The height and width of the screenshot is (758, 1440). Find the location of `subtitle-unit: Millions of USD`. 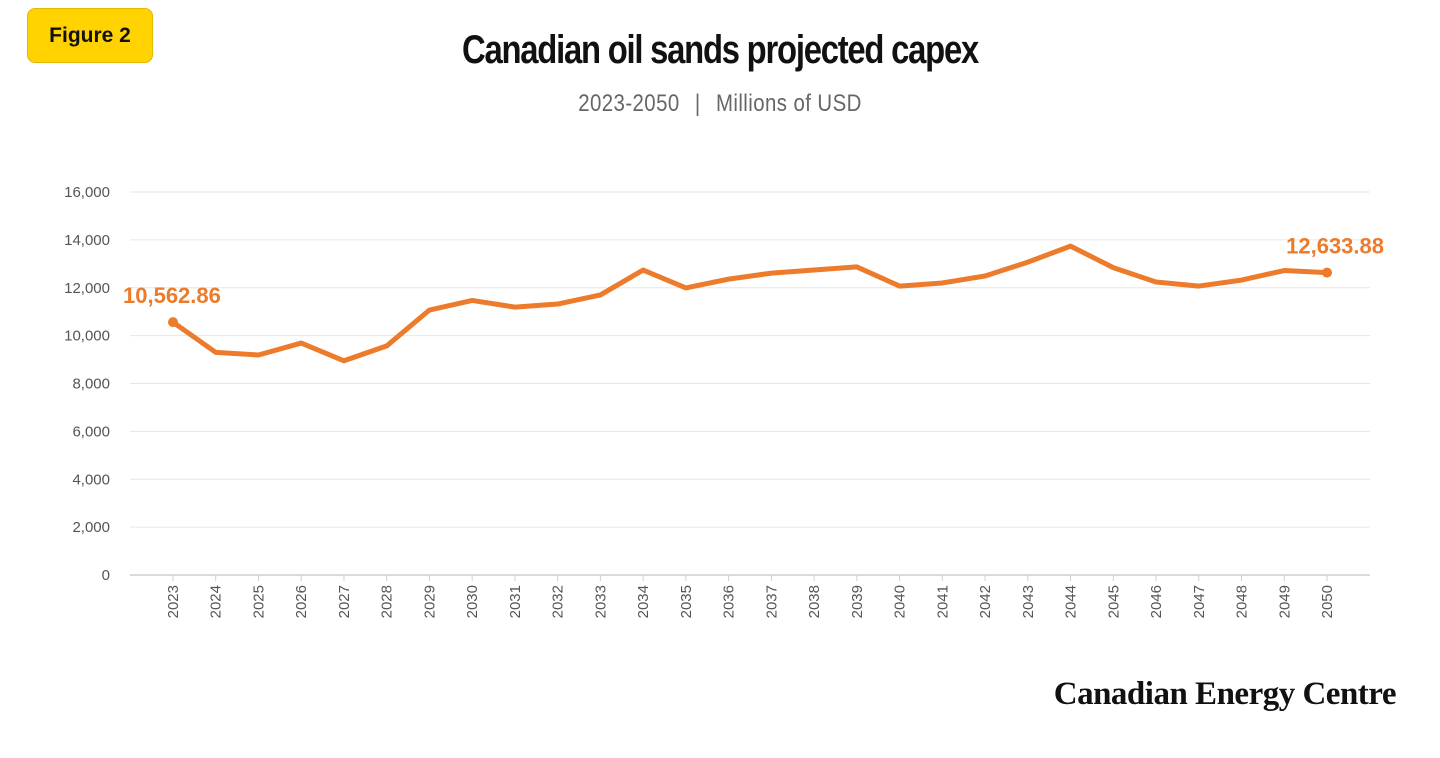

subtitle-unit: Millions of USD is located at coordinates (788, 103).